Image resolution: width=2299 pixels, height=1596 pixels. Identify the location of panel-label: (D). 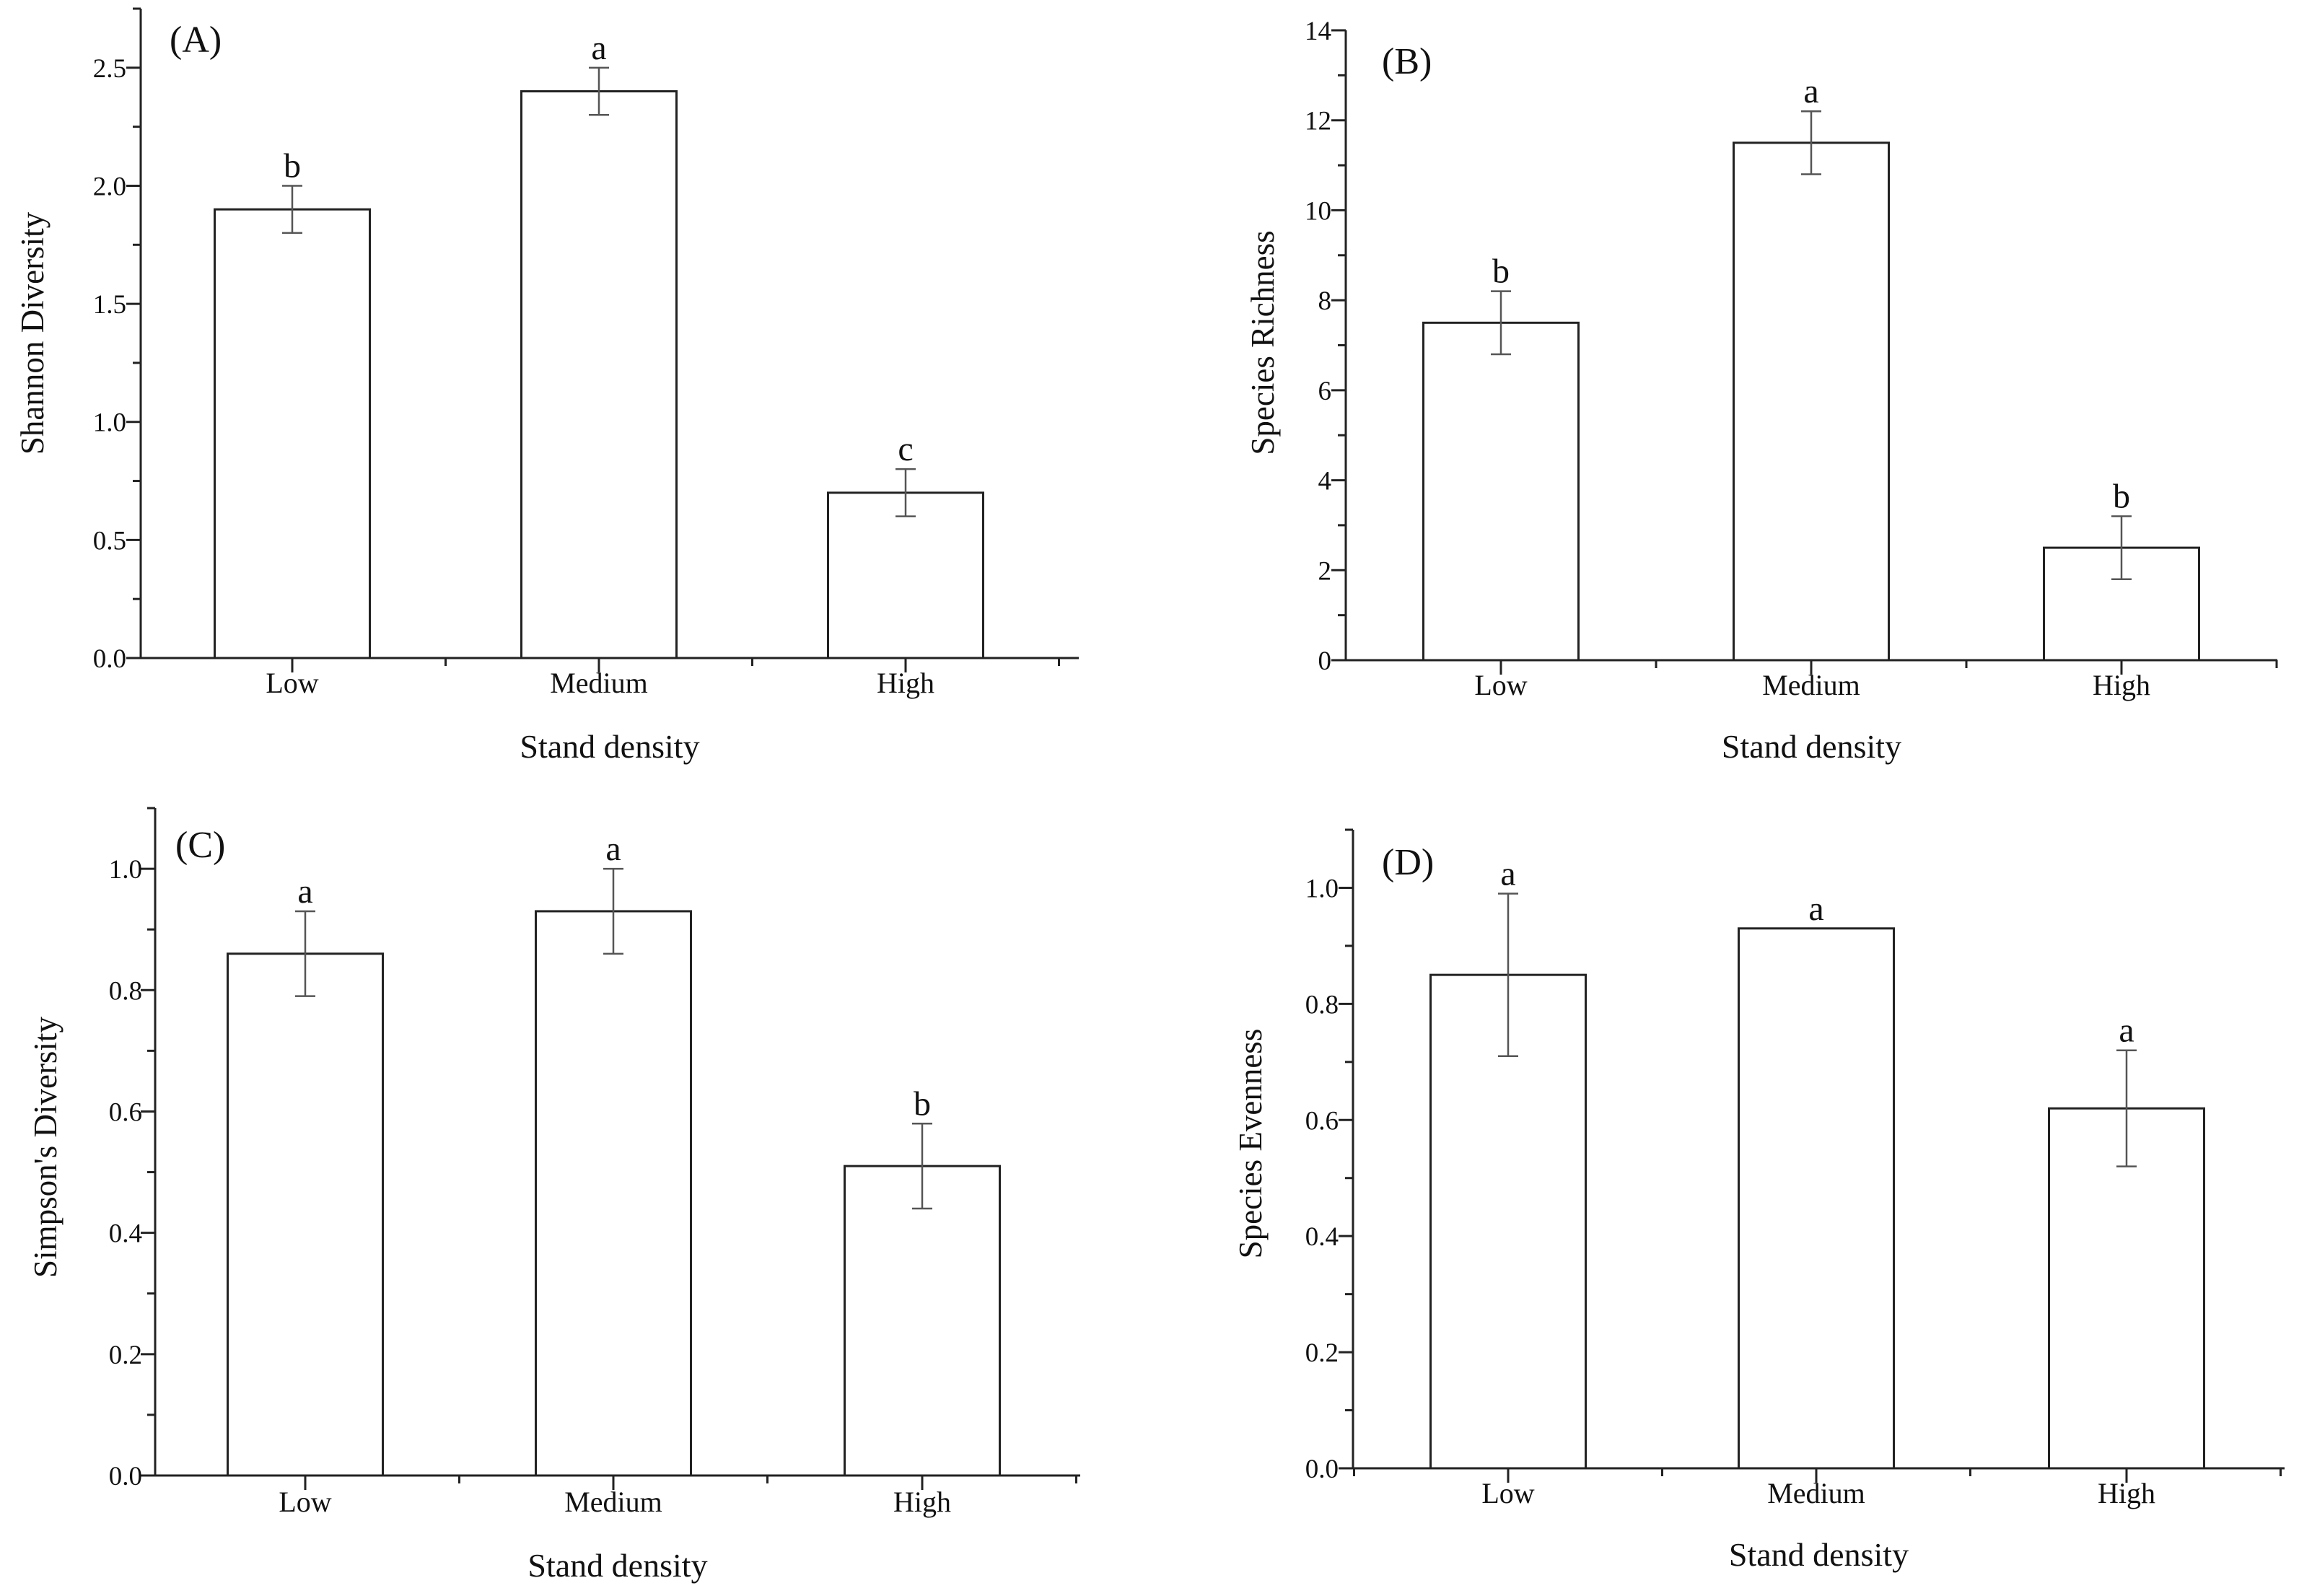
(1408, 863).